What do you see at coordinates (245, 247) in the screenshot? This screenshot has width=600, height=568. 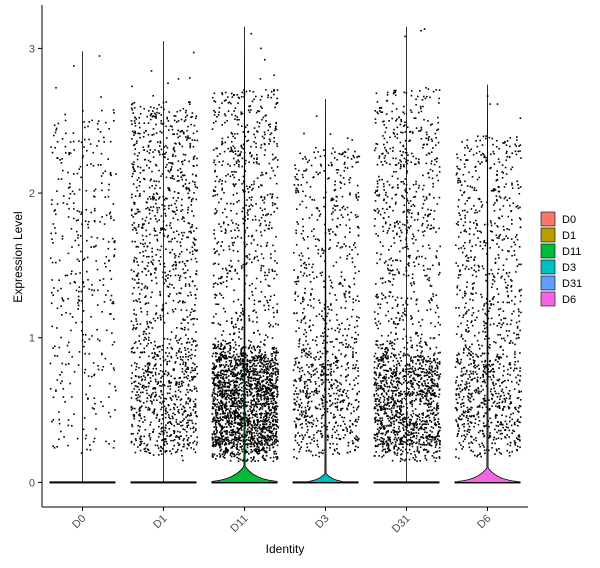 I see `points-D11` at bounding box center [245, 247].